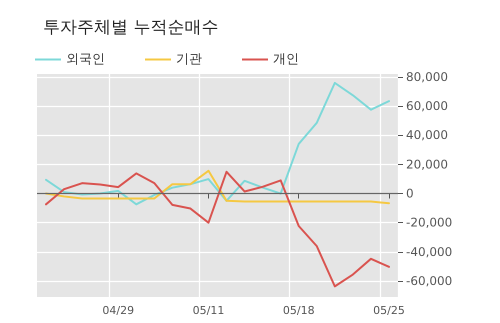 The height and width of the screenshot is (323, 500). I want to click on x-tick-label: 05/25, so click(389, 310).